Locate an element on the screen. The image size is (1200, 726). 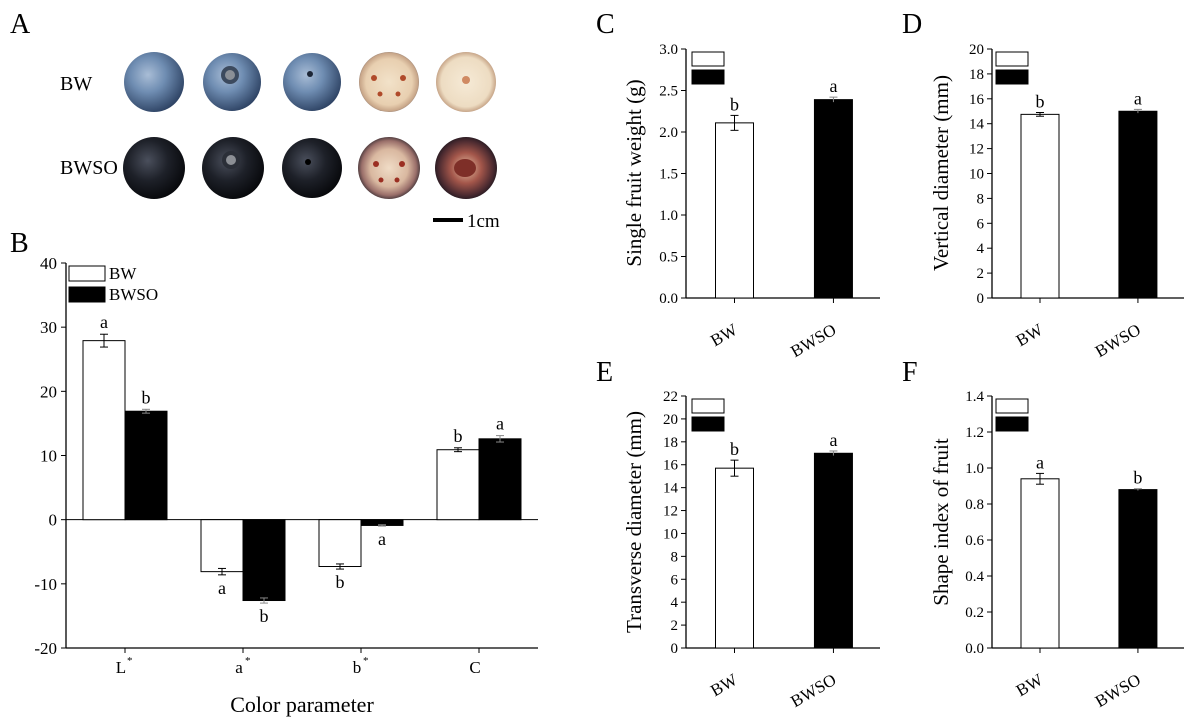
panel-letter-c: C is located at coordinates (605, 24).